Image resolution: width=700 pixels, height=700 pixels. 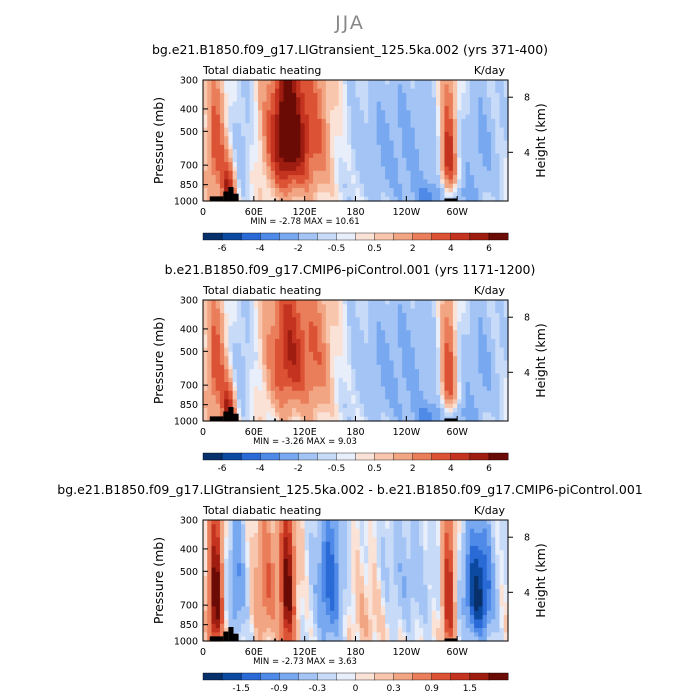 I want to click on colorbar-label: 0.5, so click(x=374, y=469).